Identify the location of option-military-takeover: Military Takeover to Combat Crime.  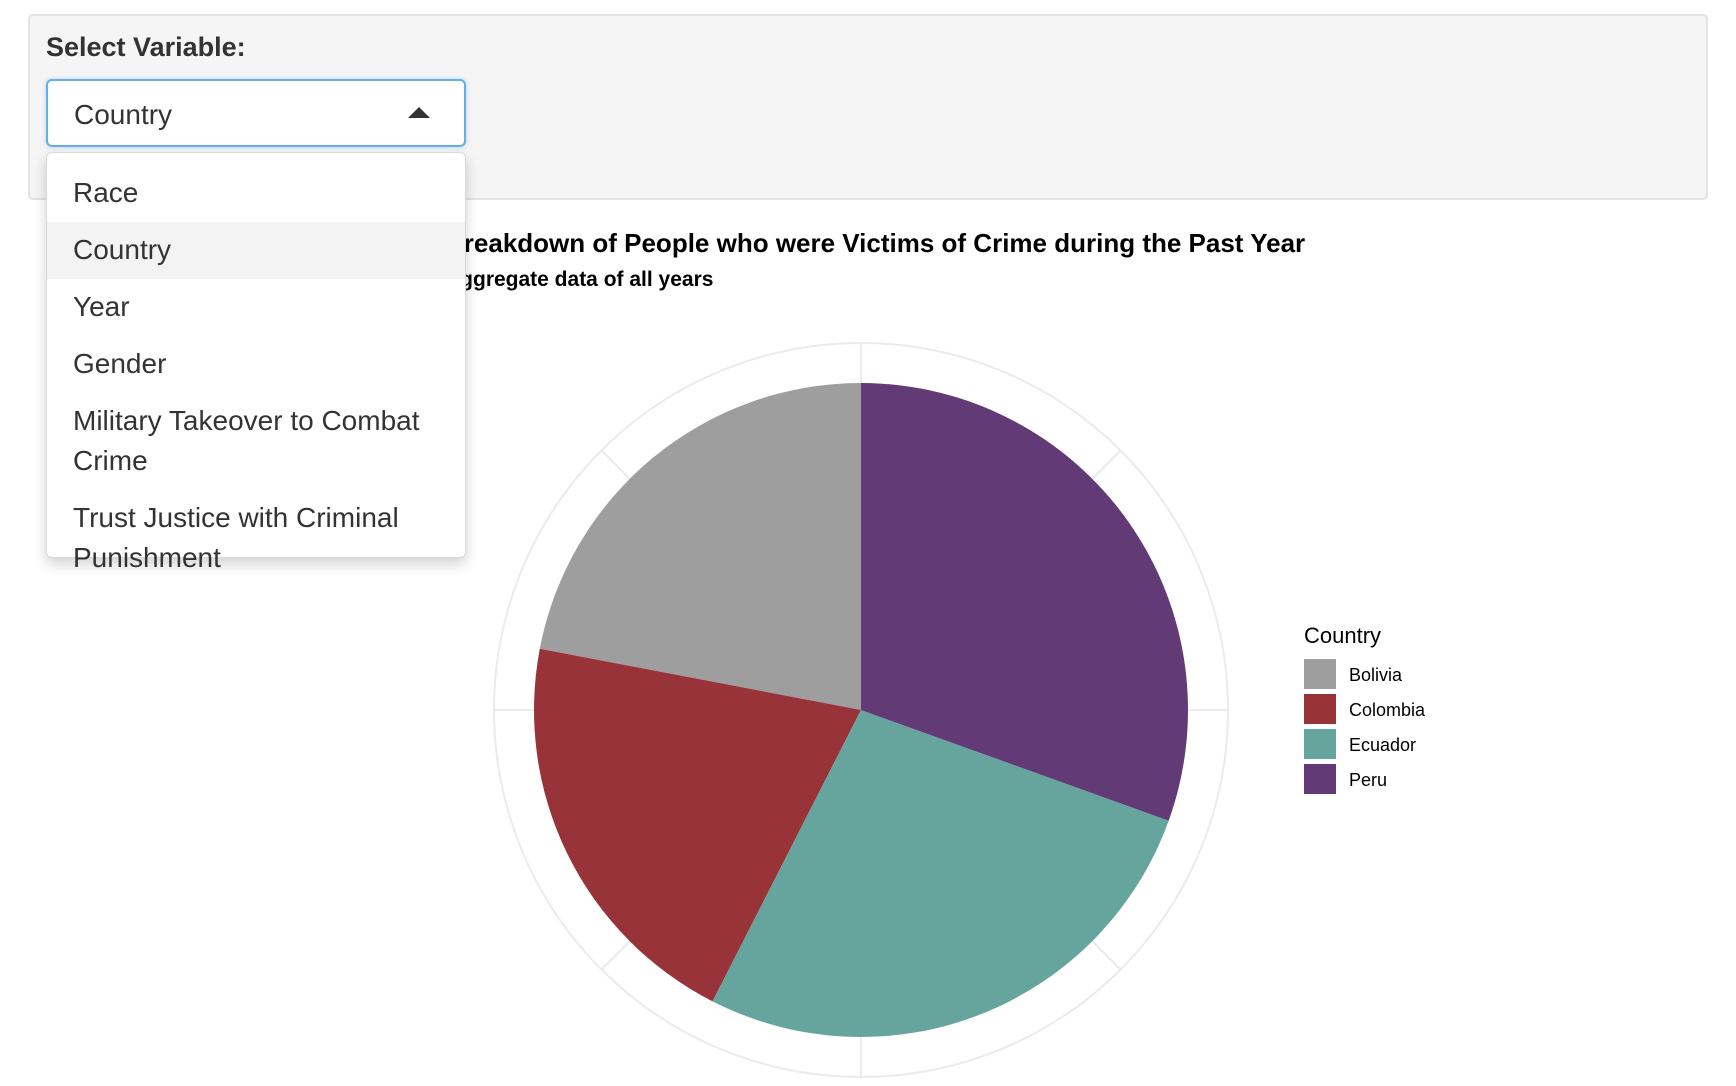
(246, 440).